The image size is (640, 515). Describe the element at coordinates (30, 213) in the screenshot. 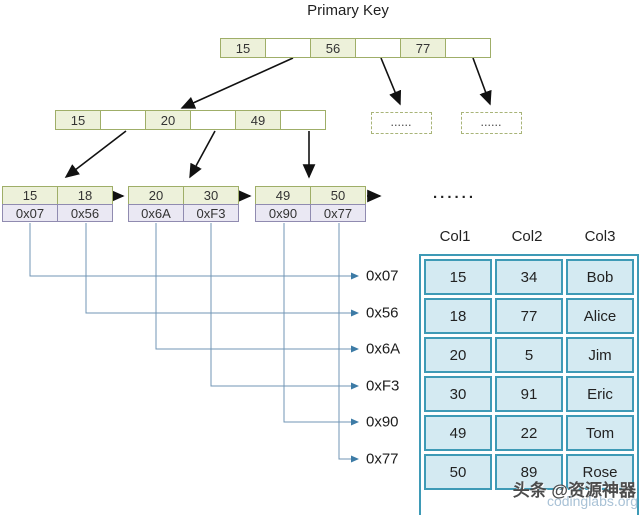

I see `leaf-pointer-cell: 0x07` at that location.